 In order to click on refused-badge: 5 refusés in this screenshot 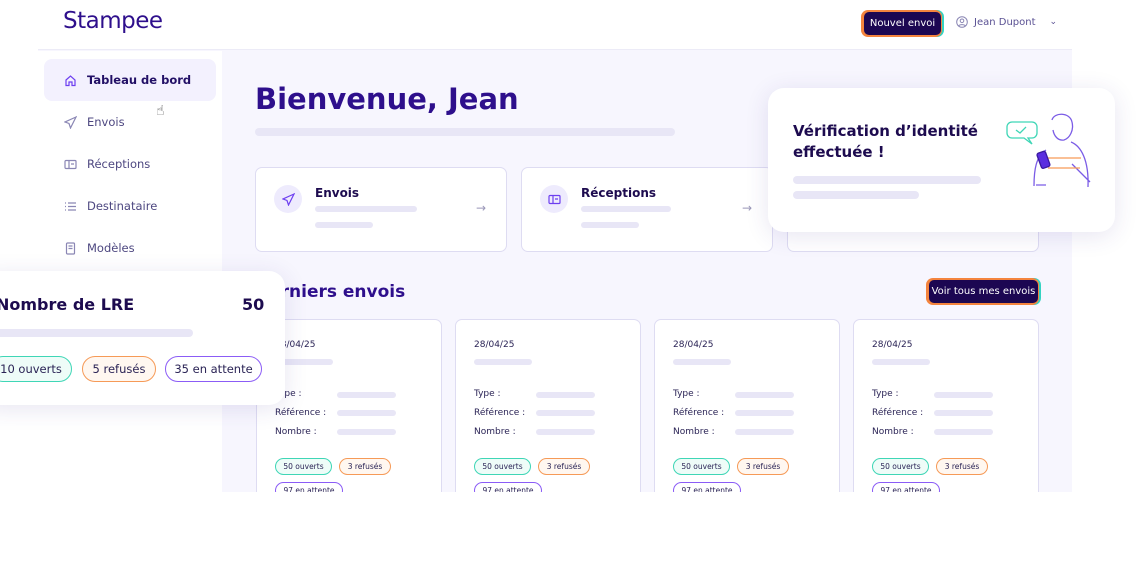, I will do `click(119, 369)`.